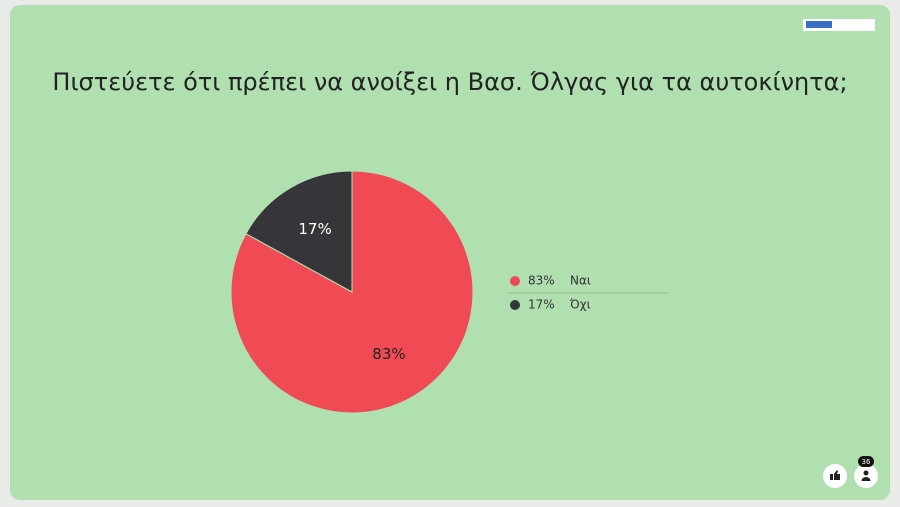 This screenshot has width=900, height=507. I want to click on slice-label: 17%, so click(314, 229).